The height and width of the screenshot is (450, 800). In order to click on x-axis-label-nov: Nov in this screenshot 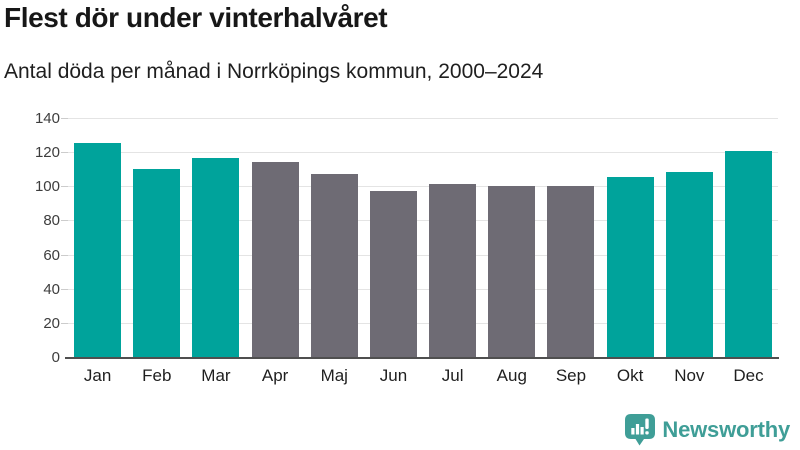, I will do `click(689, 375)`.